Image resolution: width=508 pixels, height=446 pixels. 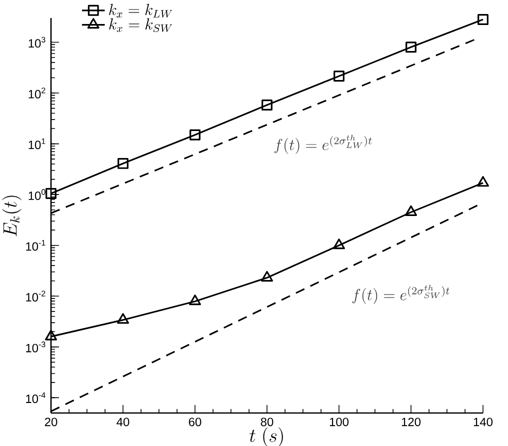 What do you see at coordinates (36, 347) in the screenshot?
I see `y-tick-label: 10$^{-3}$` at bounding box center [36, 347].